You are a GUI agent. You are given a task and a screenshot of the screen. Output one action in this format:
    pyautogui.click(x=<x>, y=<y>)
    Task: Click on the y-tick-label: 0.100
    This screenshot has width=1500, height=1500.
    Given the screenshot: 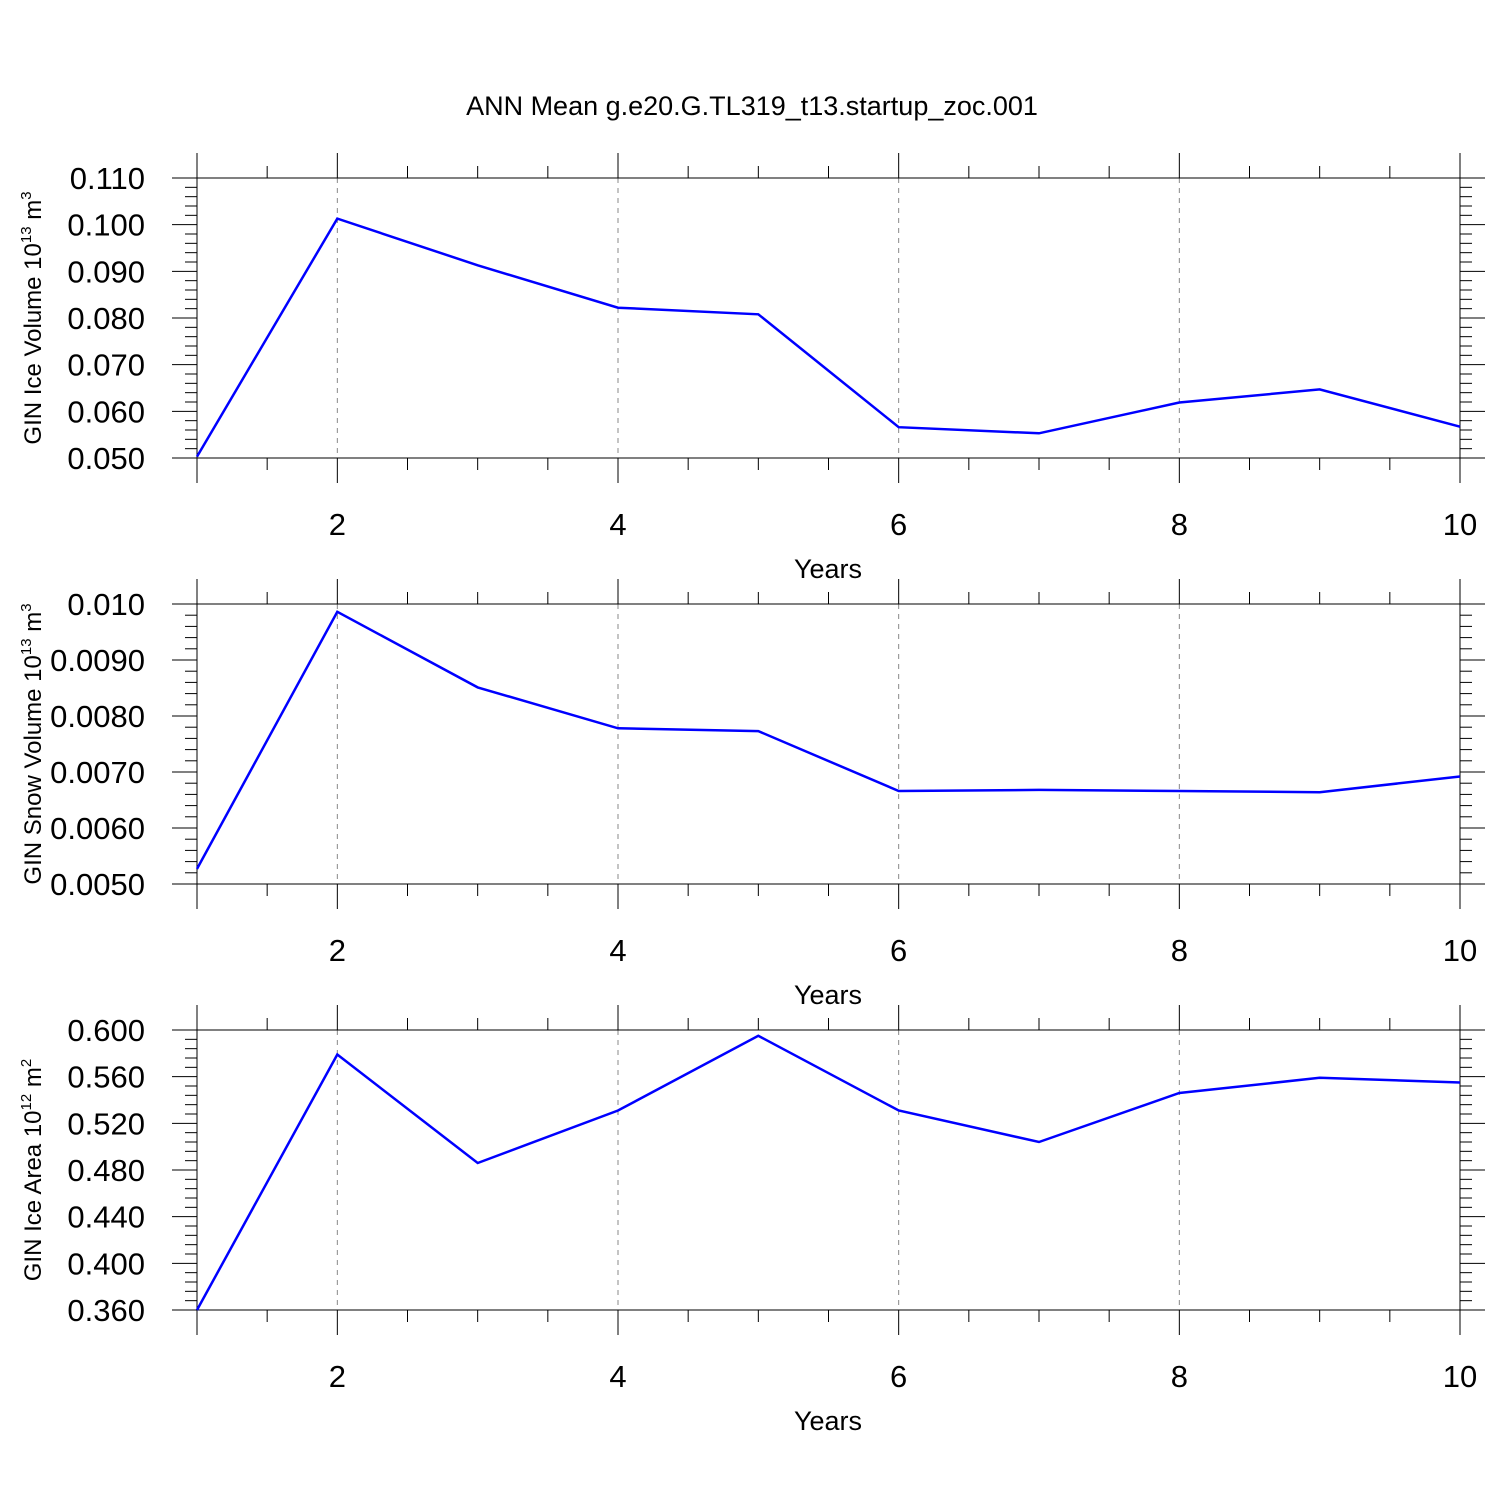 What is the action you would take?
    pyautogui.click(x=106, y=225)
    